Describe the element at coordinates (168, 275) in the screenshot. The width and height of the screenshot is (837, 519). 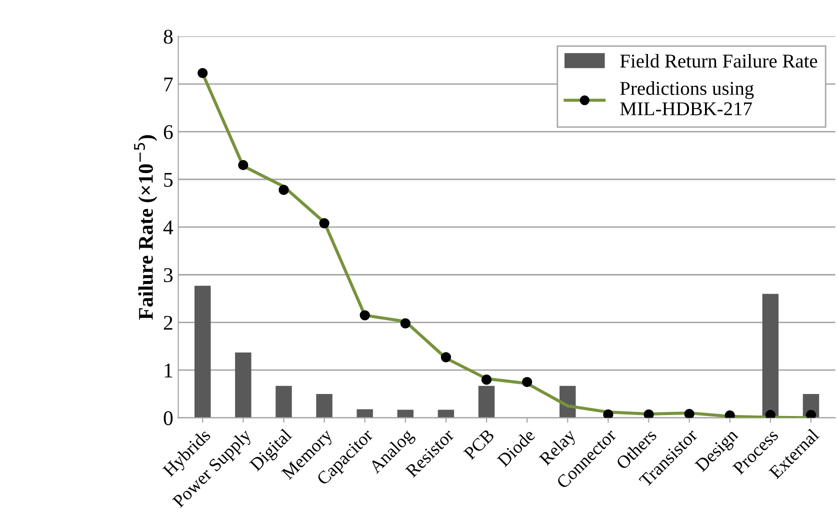
I see `y-tick-label: 3` at that location.